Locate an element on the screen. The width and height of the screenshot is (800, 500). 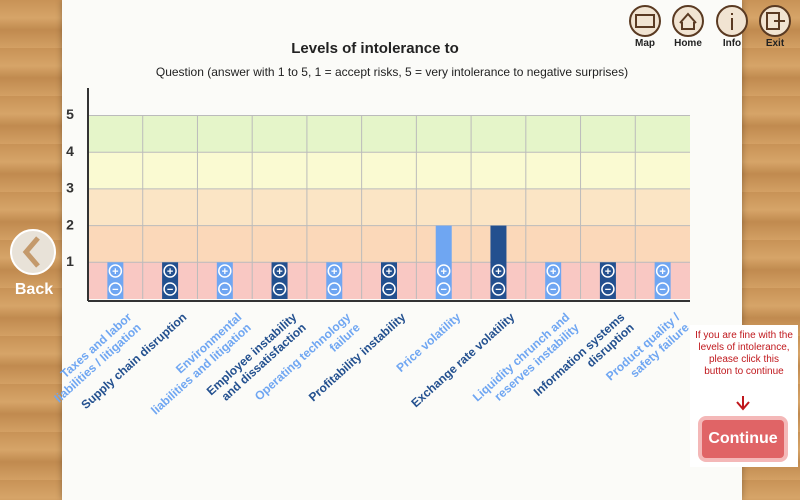
y-tick-label: 4 is located at coordinates (70, 151).